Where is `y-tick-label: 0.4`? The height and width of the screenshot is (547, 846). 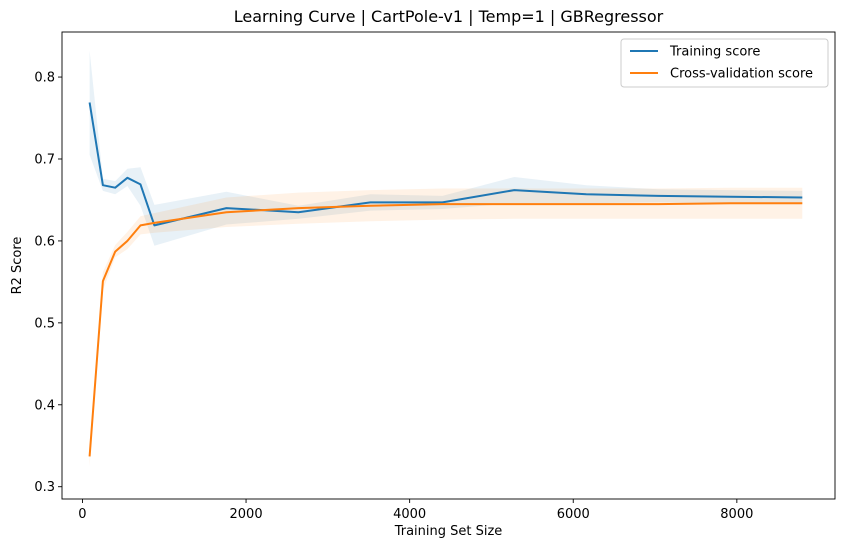
y-tick-label: 0.4 is located at coordinates (44, 405).